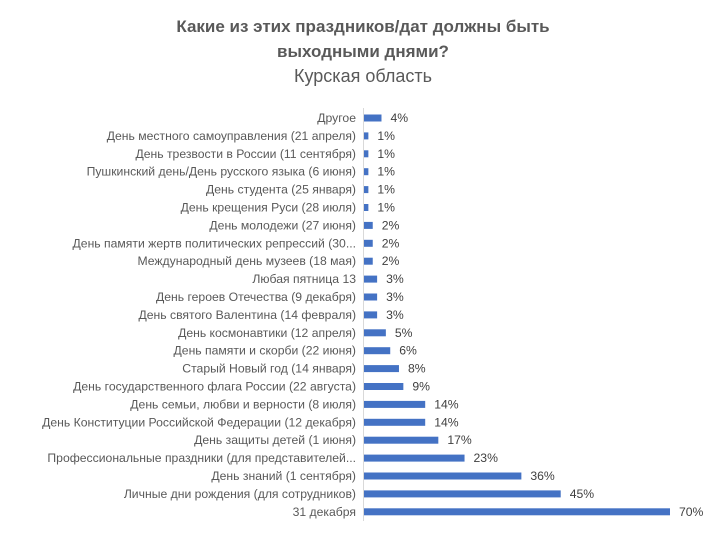 The width and height of the screenshot is (727, 533). I want to click on chart-title-line-1: Какие из этих праздников/дат должны быть, so click(362, 26).